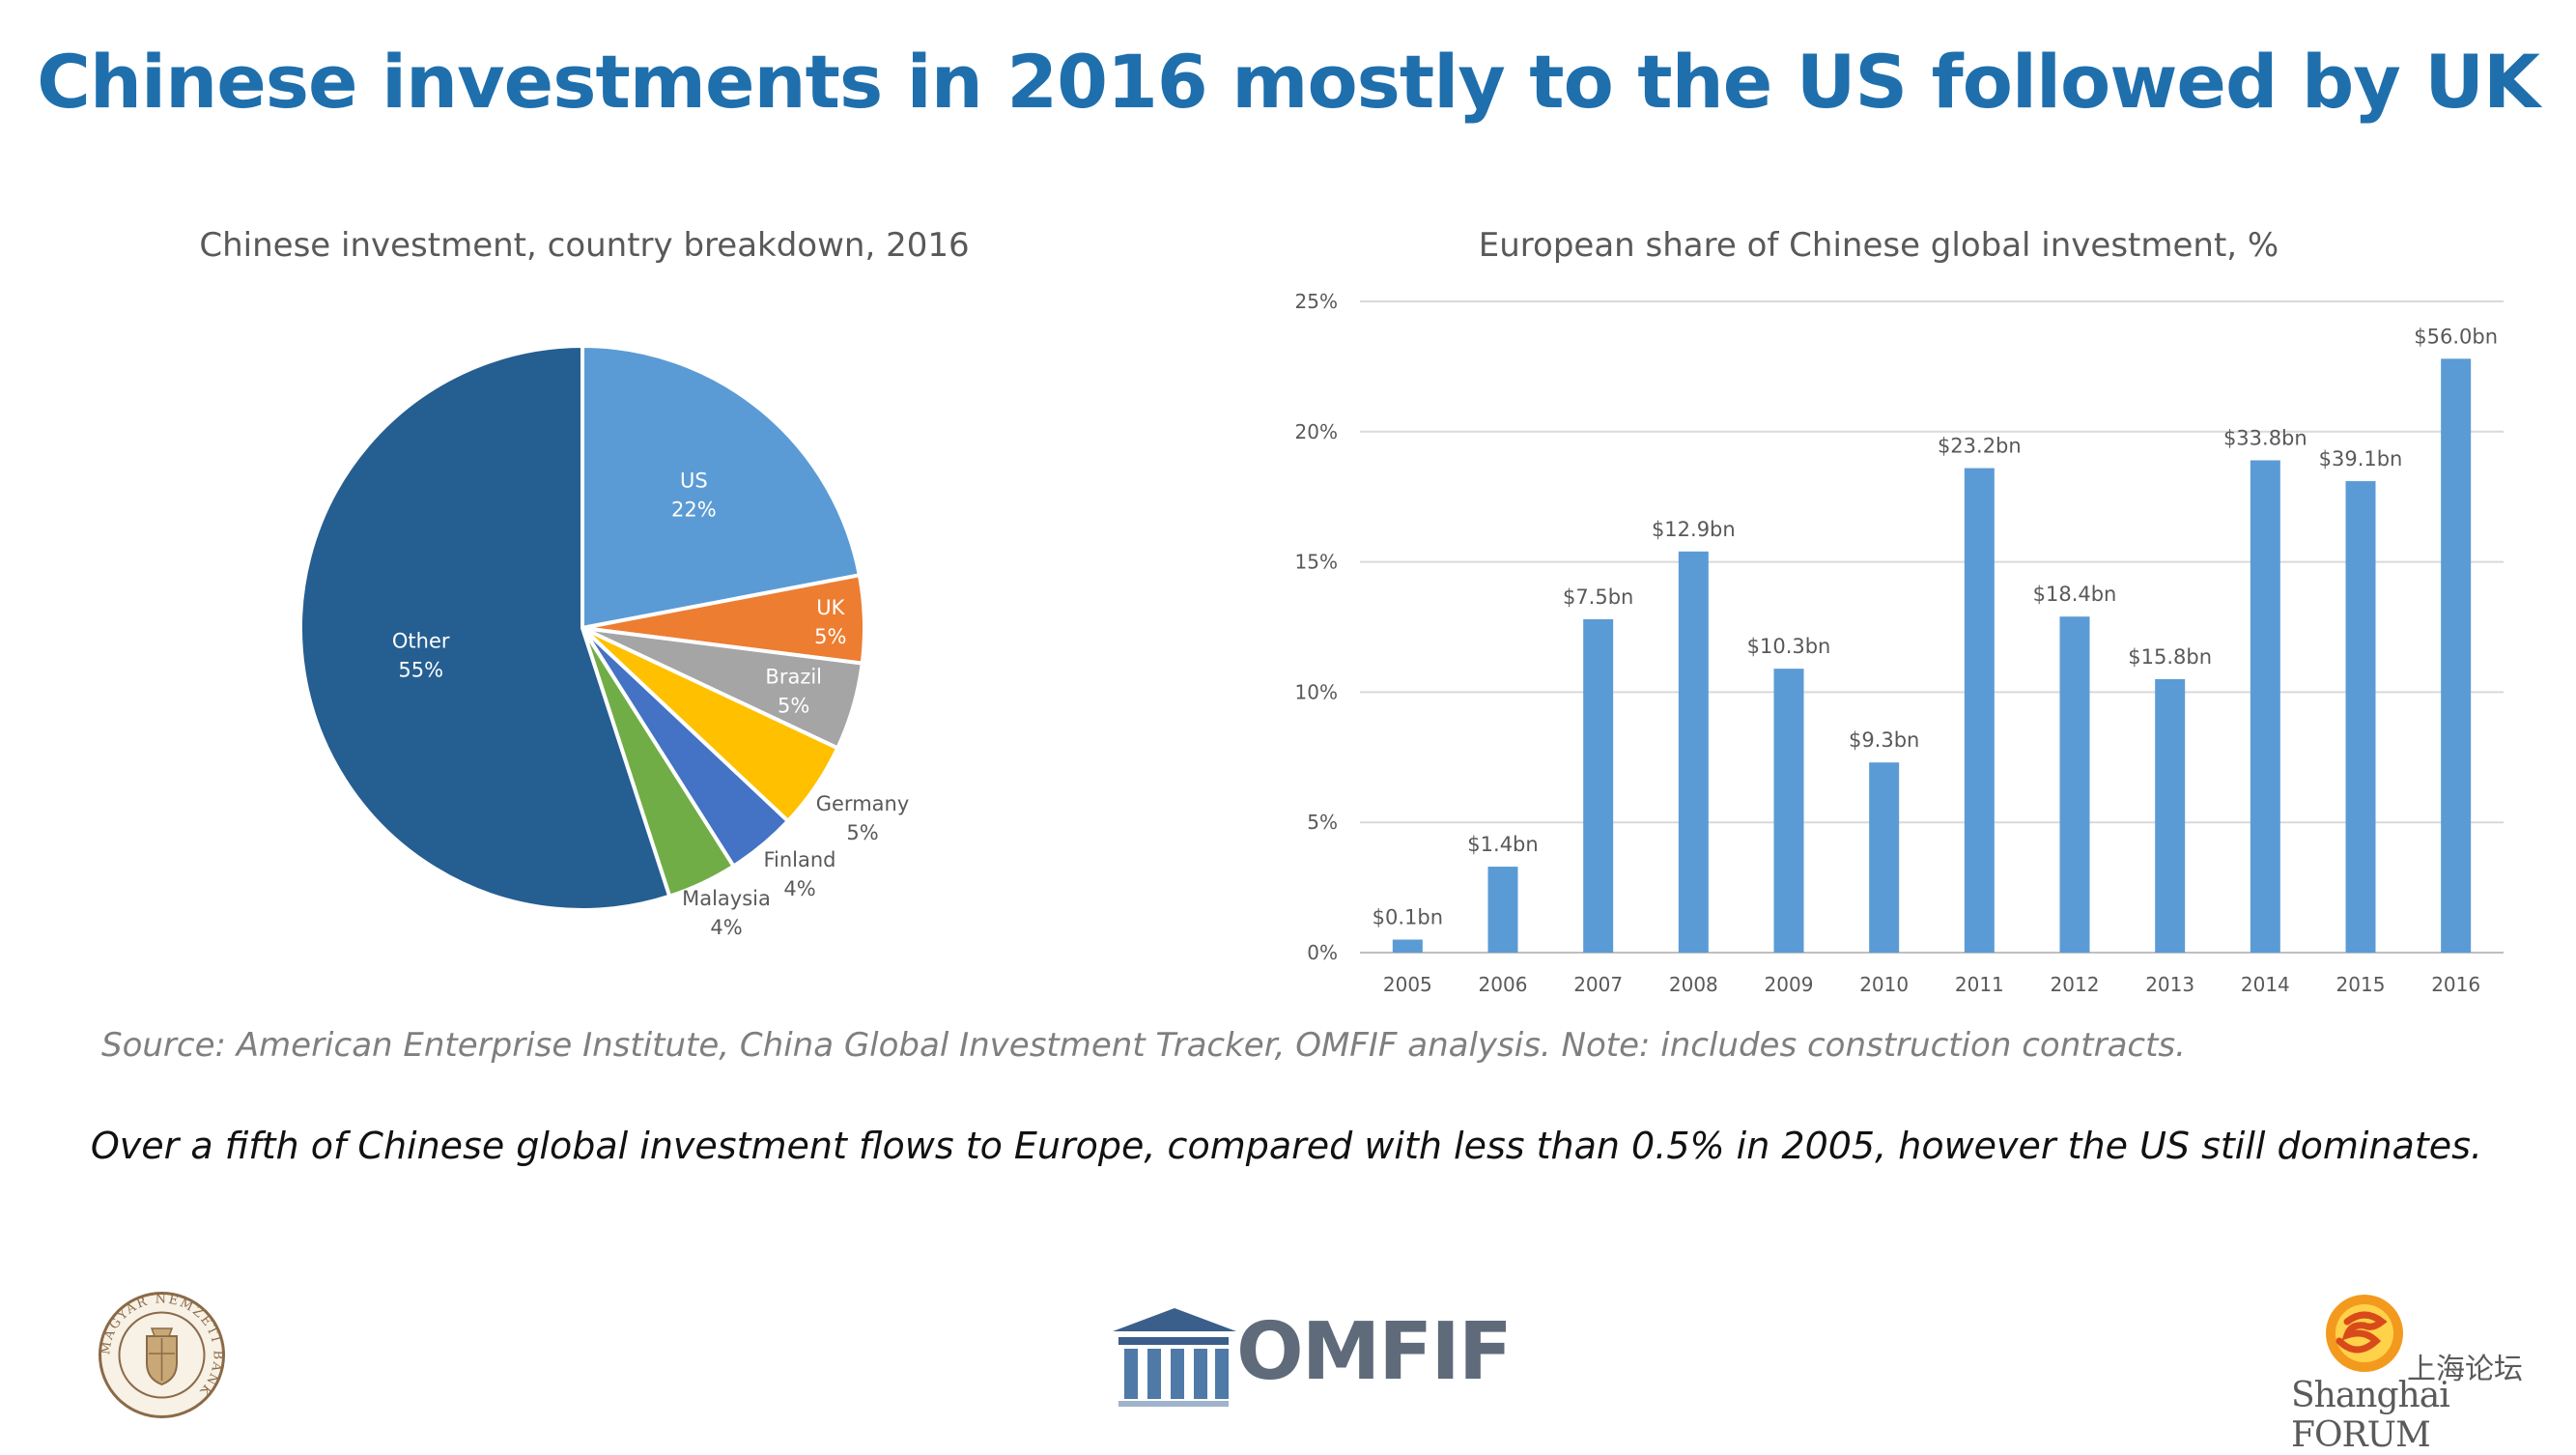 This screenshot has height=1455, width=2576. Describe the element at coordinates (1322, 823) in the screenshot. I see `y-tick-label: 5%` at that location.